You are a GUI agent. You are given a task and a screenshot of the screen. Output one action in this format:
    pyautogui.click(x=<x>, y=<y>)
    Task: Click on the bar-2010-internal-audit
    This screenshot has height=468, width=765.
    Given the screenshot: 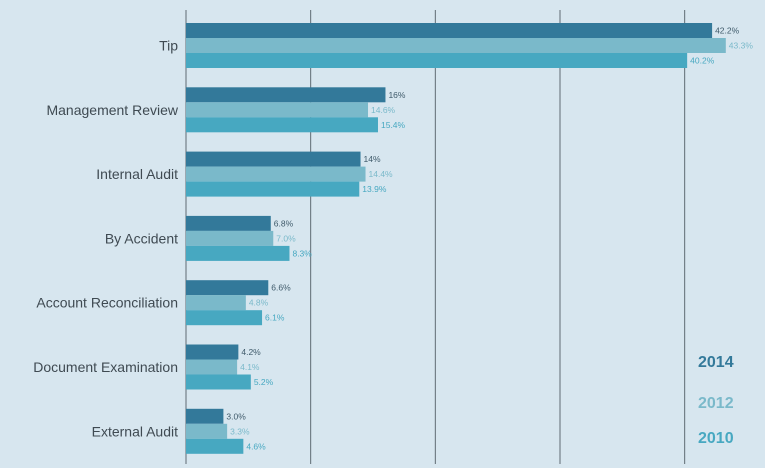 What is the action you would take?
    pyautogui.click(x=273, y=189)
    